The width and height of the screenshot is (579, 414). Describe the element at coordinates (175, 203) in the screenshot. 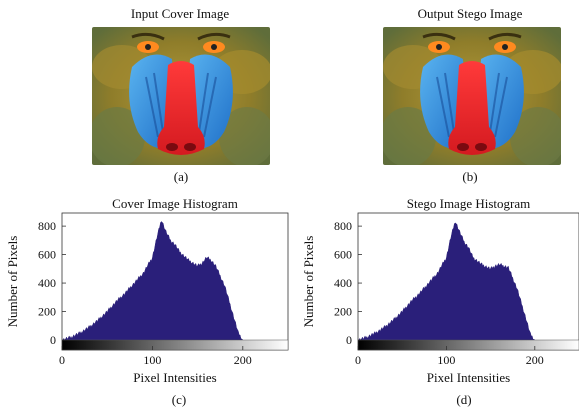

I see `chart-title: Cover Image Histogram` at that location.